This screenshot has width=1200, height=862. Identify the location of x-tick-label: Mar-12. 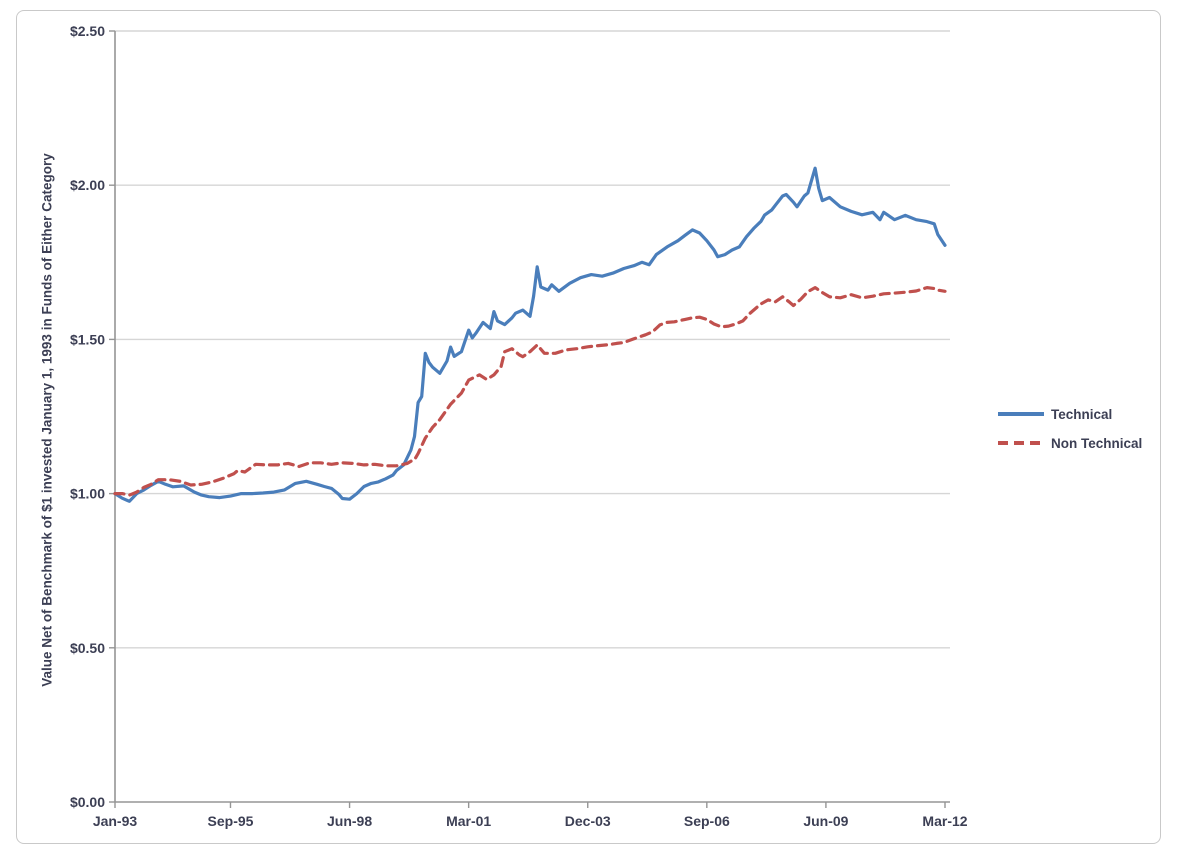
(944, 821).